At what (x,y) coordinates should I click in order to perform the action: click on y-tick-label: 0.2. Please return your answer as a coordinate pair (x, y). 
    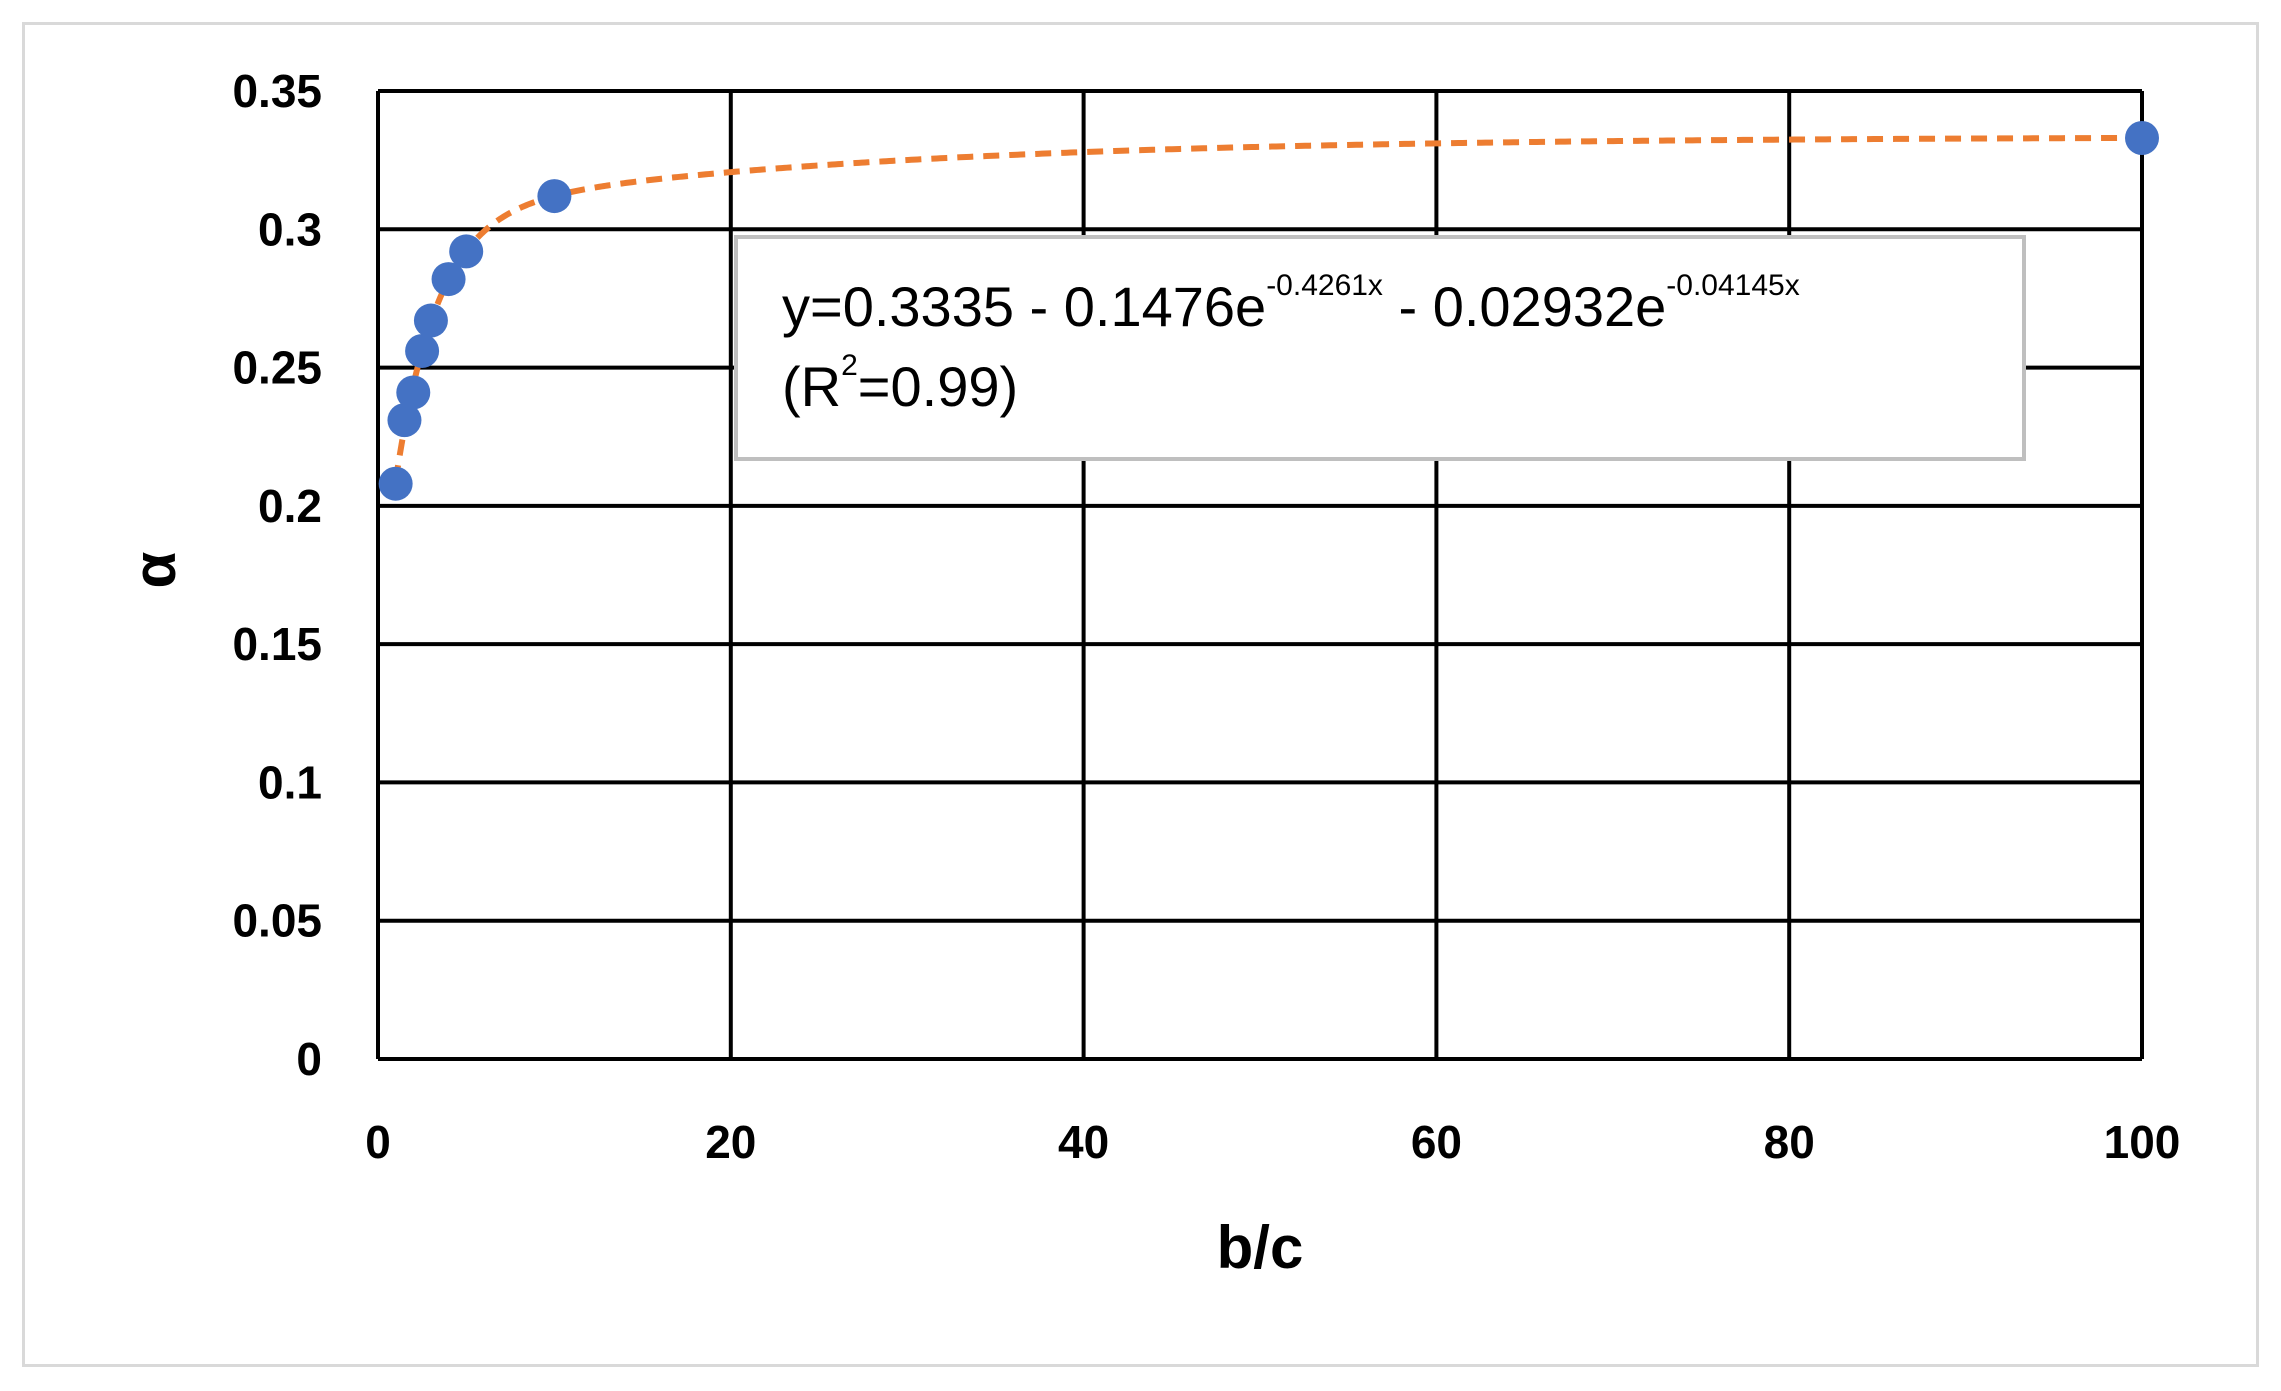
    Looking at the image, I should click on (290, 506).